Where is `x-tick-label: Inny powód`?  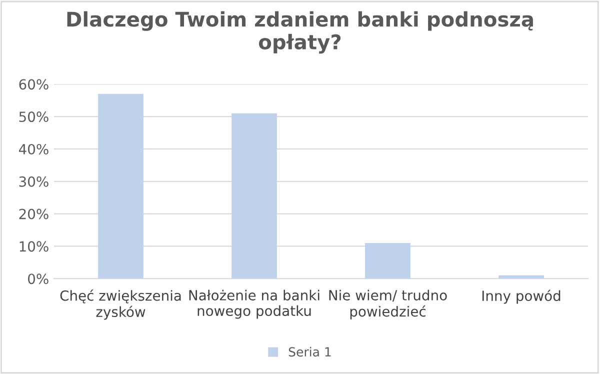 x-tick-label: Inny powód is located at coordinates (521, 297).